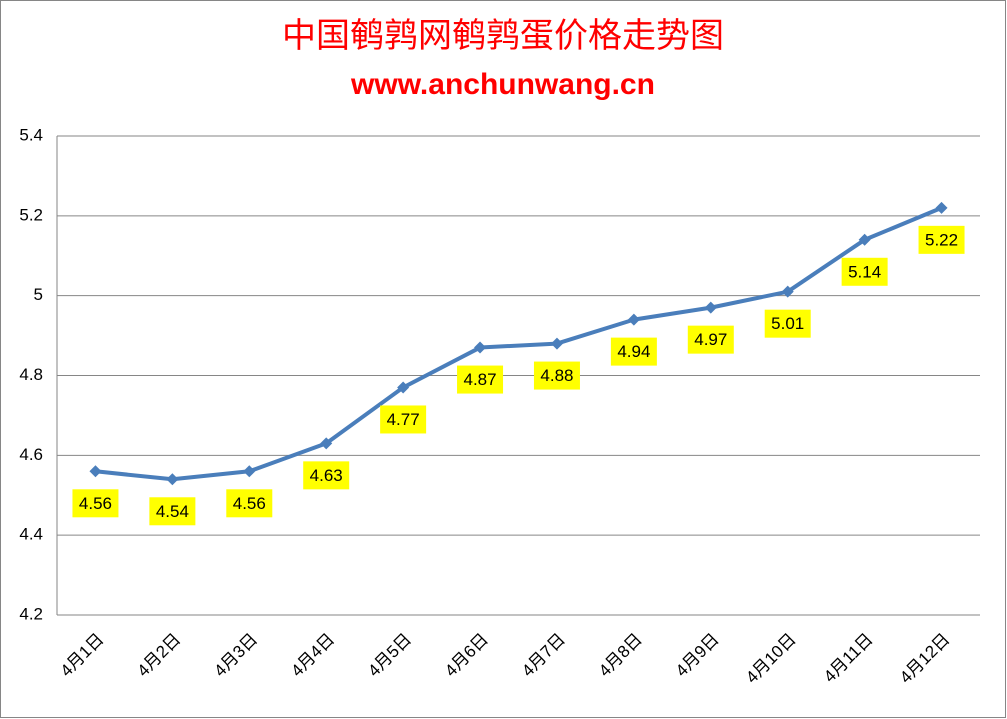 The height and width of the screenshot is (719, 1007). What do you see at coordinates (503, 36) in the screenshot?
I see `chart-title: 中国鹌鹑网鹌鹑蛋价格走势图` at bounding box center [503, 36].